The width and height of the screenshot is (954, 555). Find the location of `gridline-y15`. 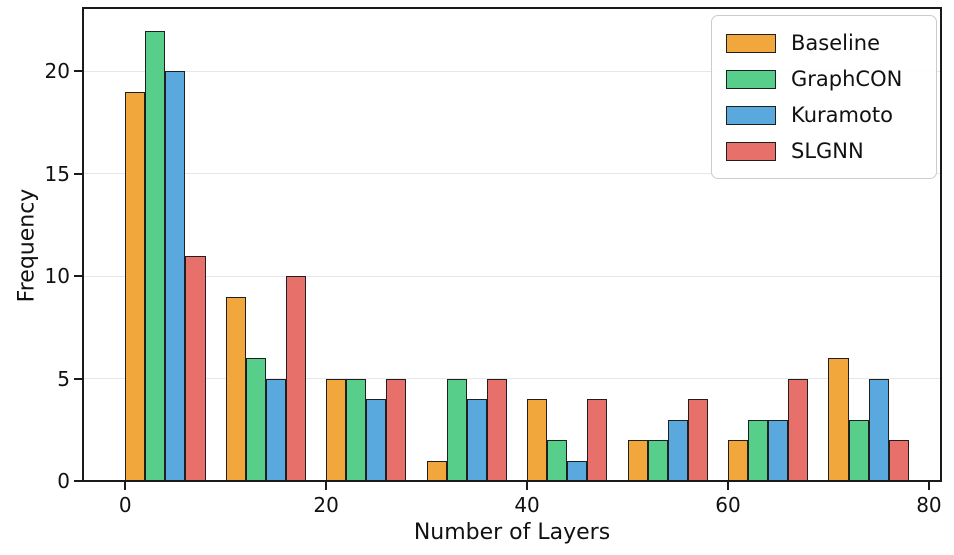

gridline-y15 is located at coordinates (512, 174).